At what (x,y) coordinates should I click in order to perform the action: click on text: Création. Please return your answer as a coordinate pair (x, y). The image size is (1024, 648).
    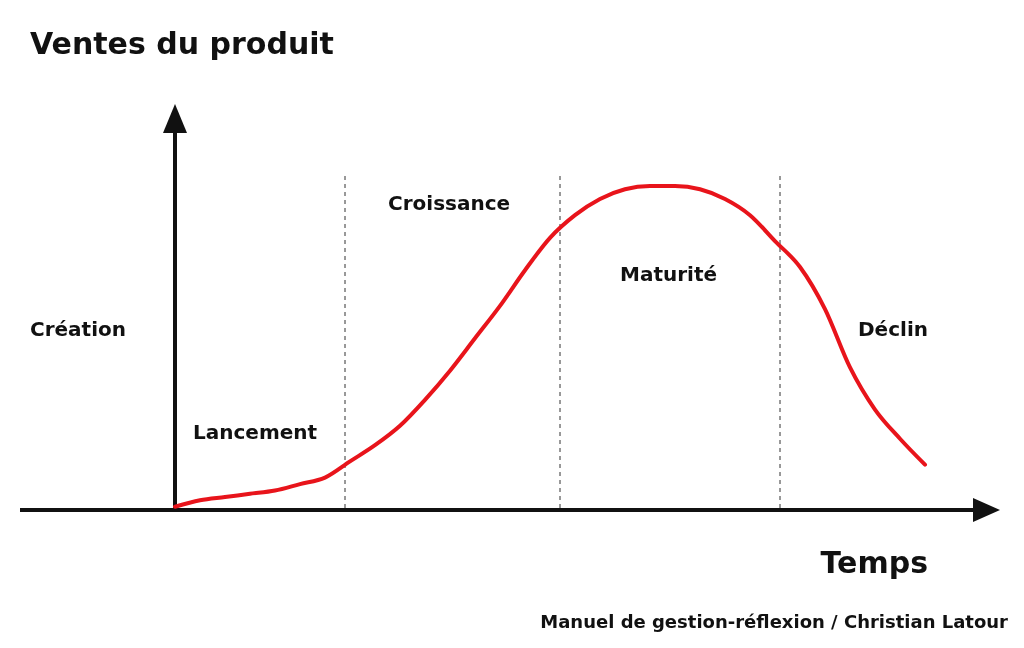
    Looking at the image, I should click on (78, 329).